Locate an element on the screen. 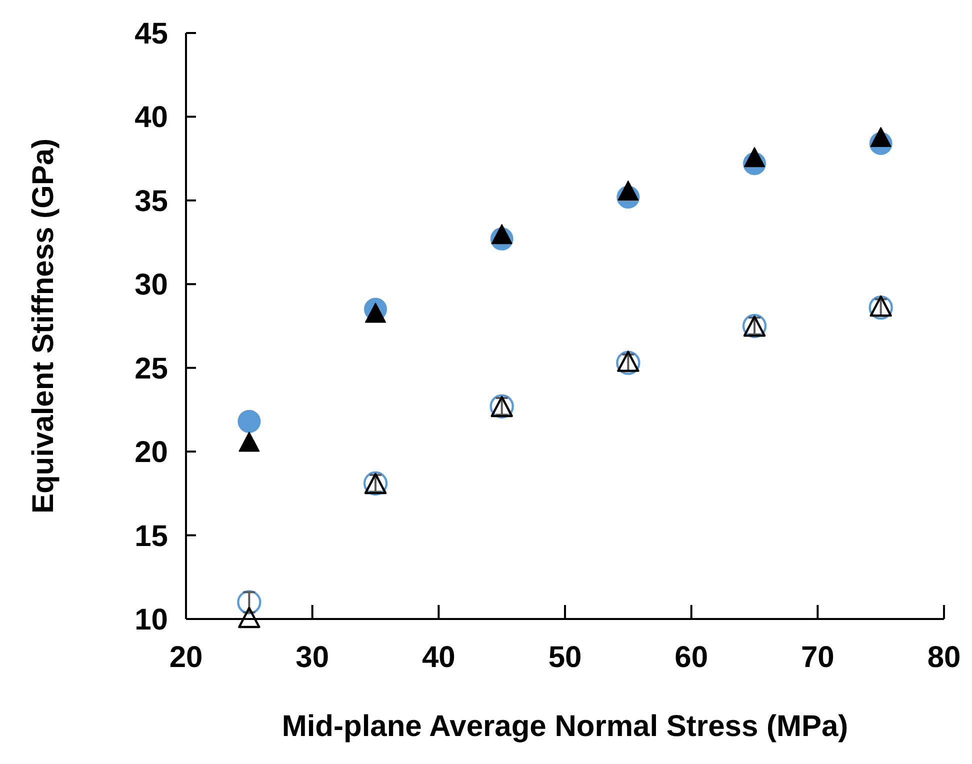 The image size is (972, 764). x-tick-label: 30 is located at coordinates (313, 657).